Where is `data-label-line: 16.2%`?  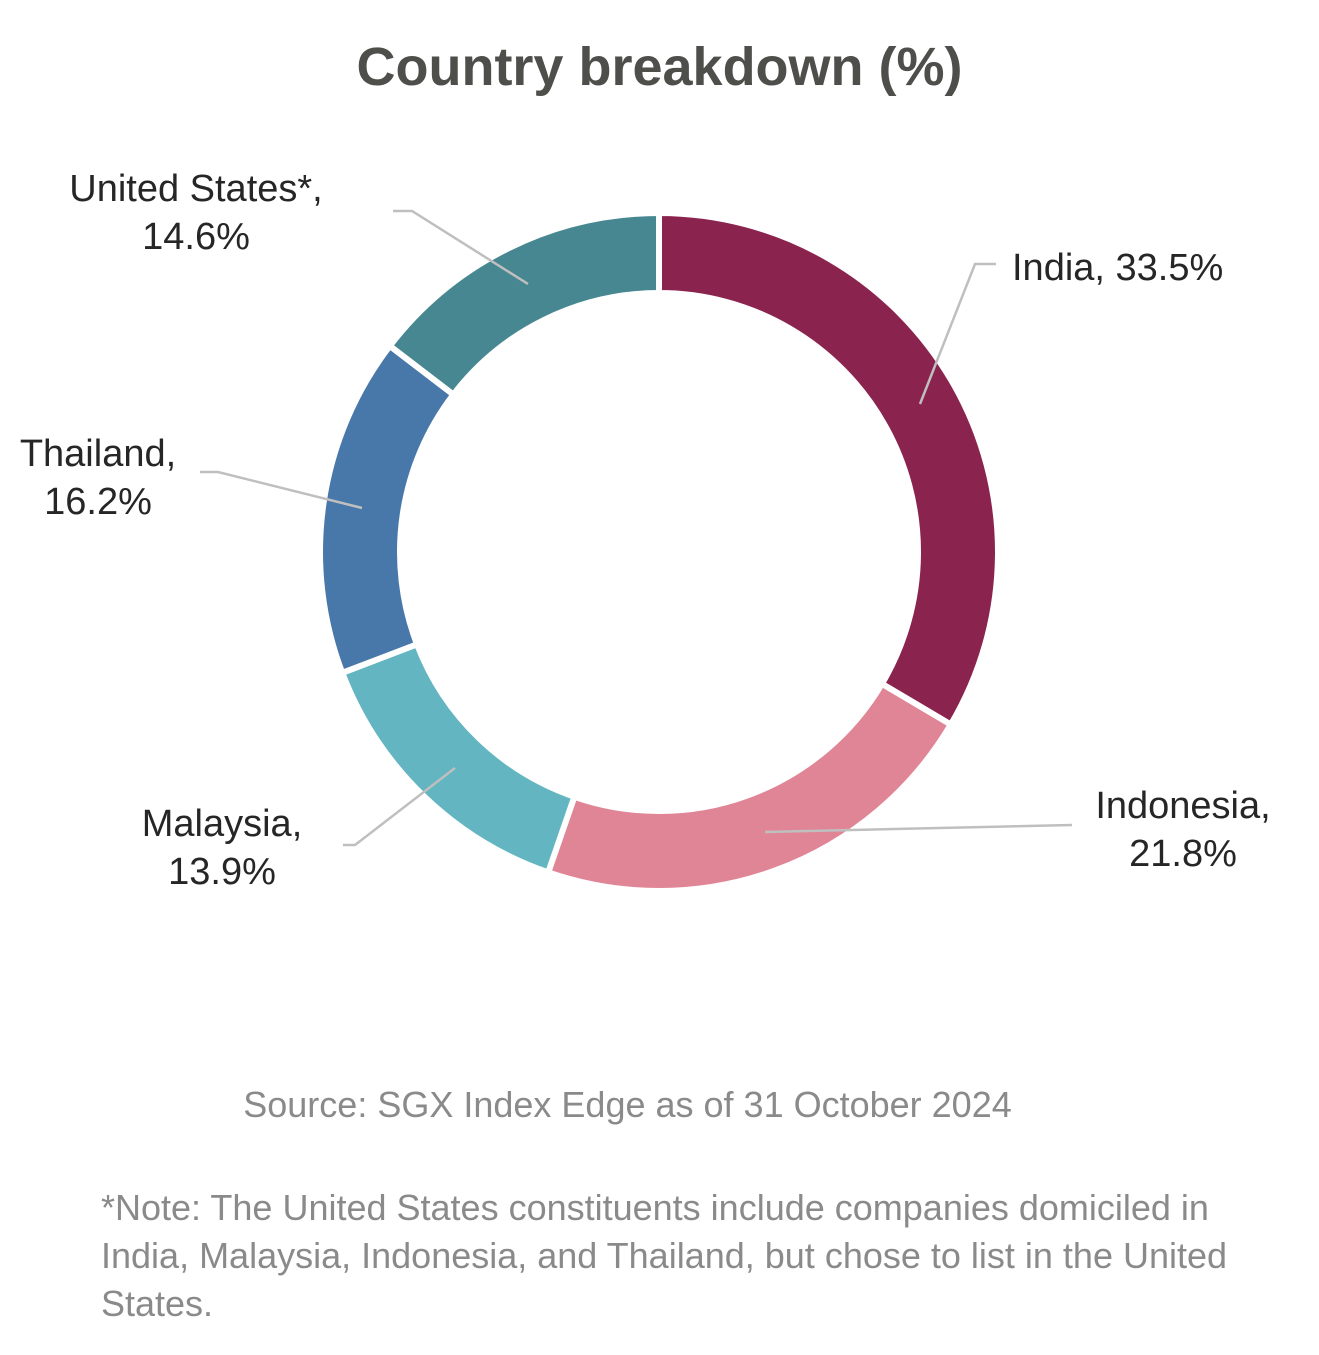 data-label-line: 16.2% is located at coordinates (98, 502).